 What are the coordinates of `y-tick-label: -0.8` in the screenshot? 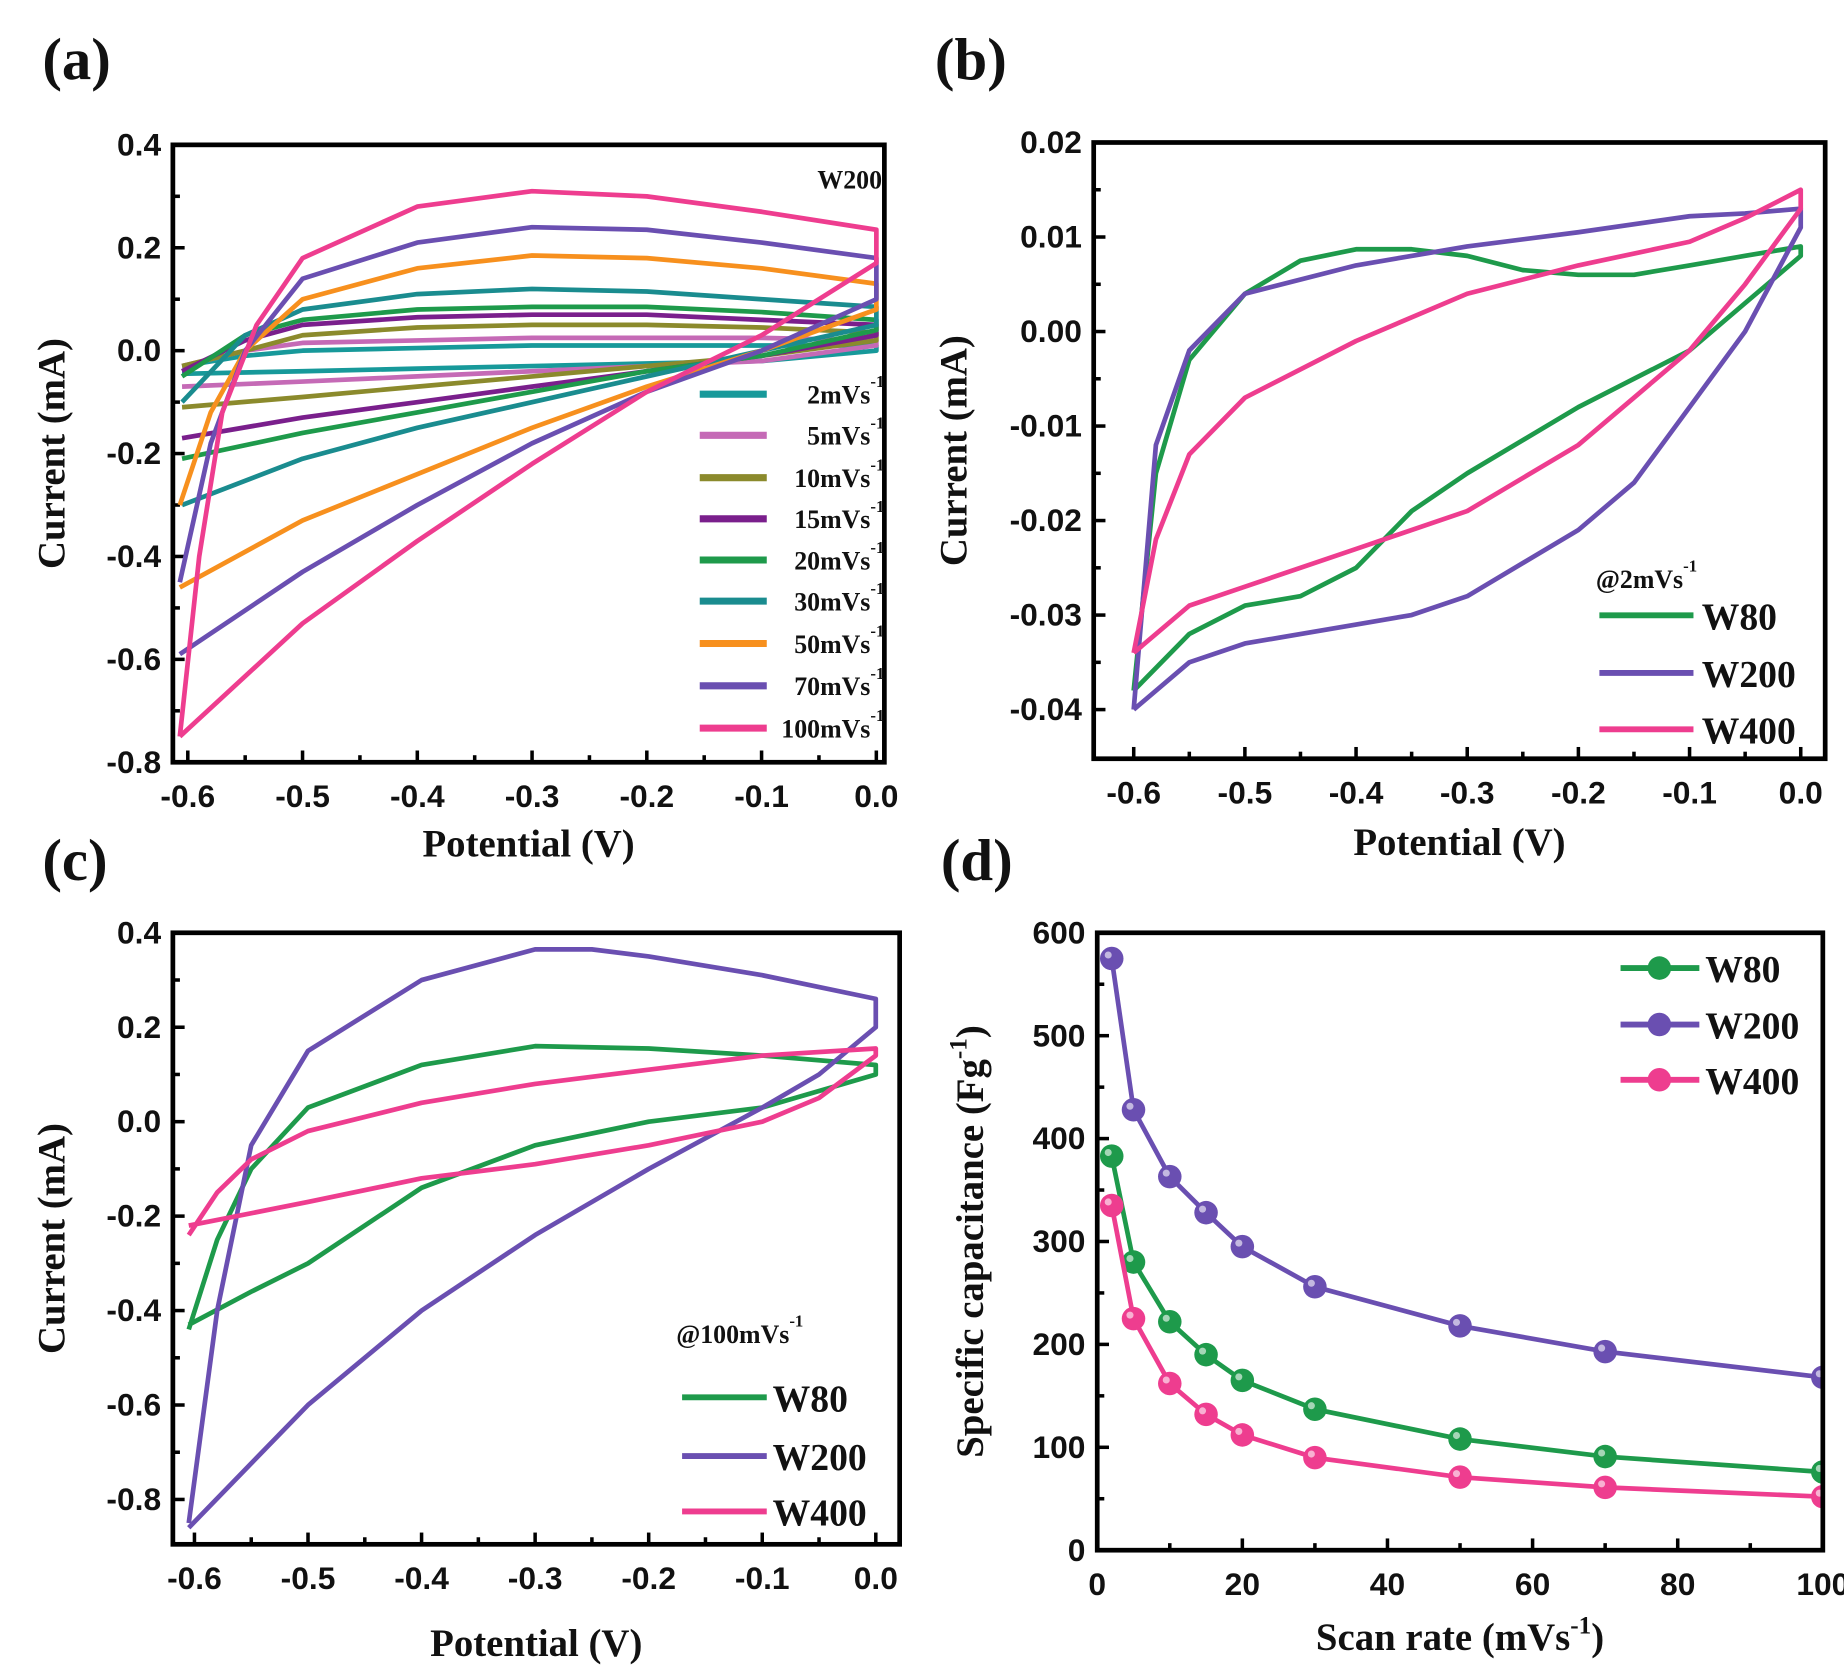 It's located at (133, 1499).